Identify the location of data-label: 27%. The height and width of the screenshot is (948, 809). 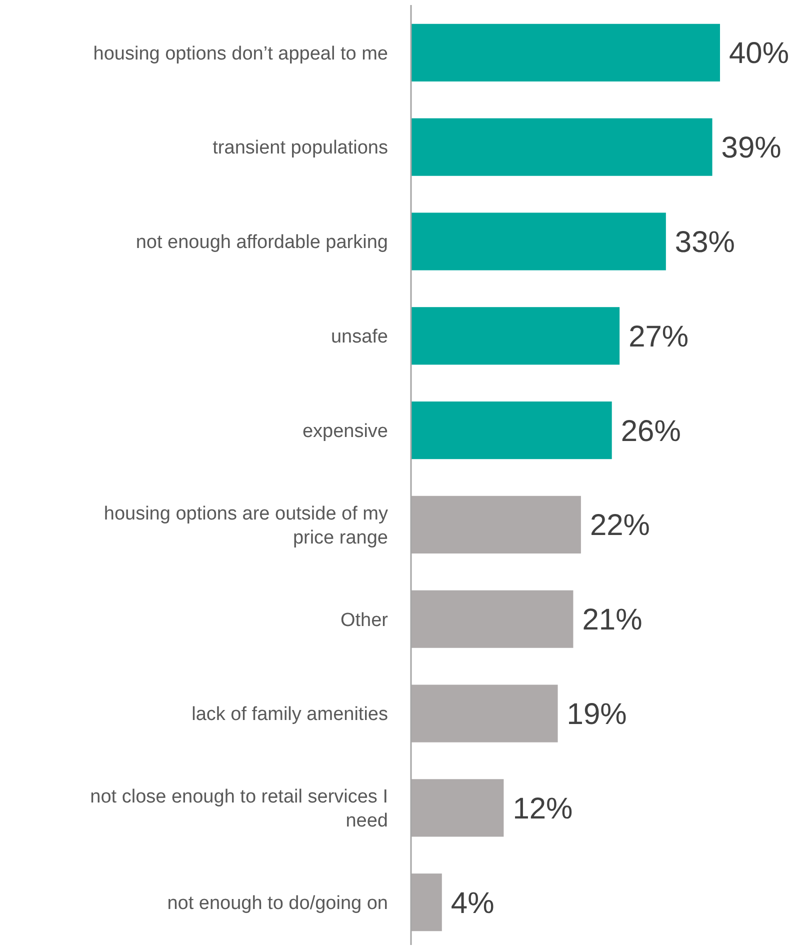
(658, 337).